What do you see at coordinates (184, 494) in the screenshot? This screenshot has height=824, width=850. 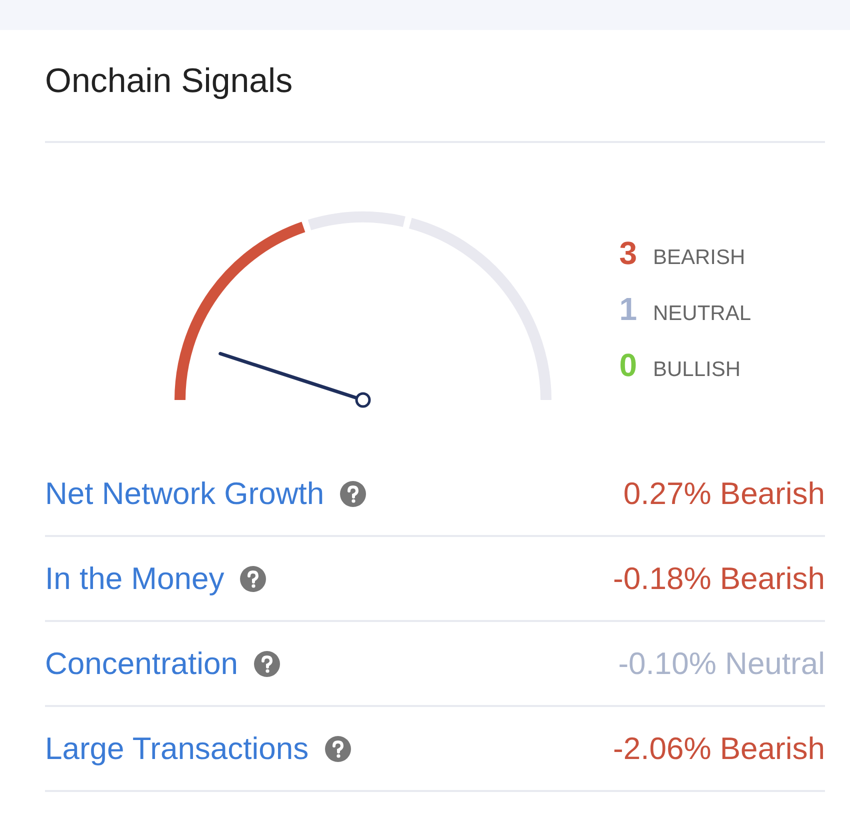 I see `category-label: Net Network Growth` at bounding box center [184, 494].